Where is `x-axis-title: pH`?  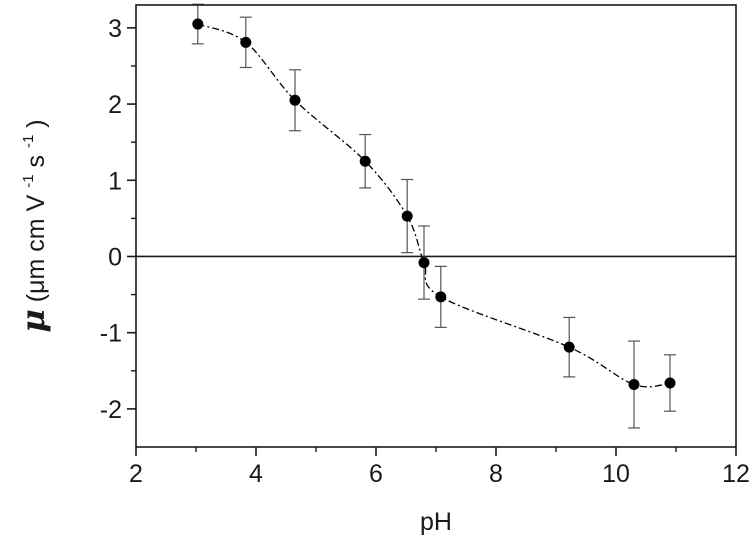 x-axis-title: pH is located at coordinates (436, 522).